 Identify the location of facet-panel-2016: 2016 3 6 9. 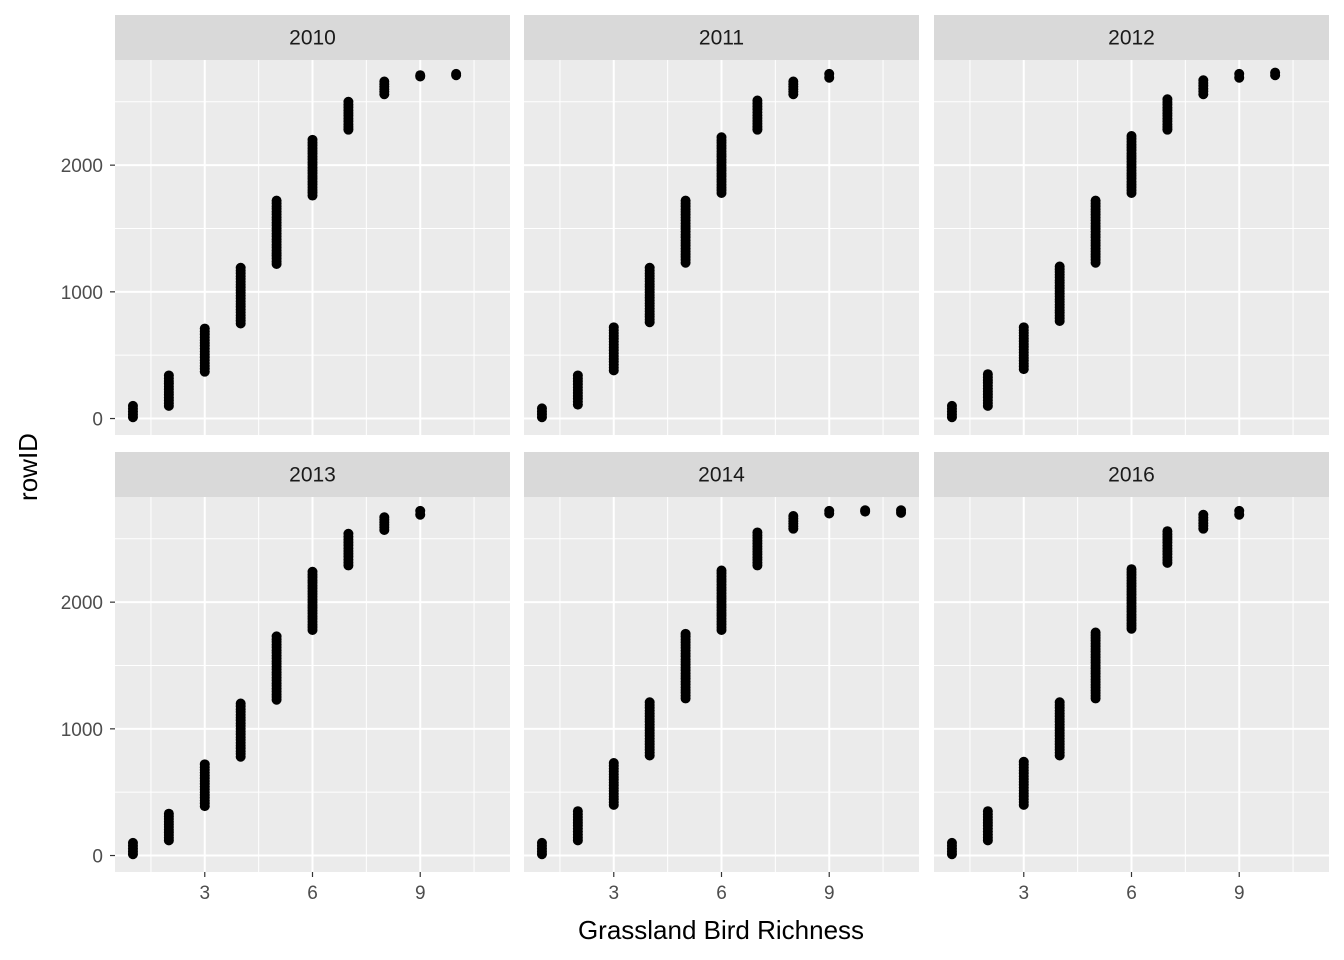
(1131, 678).